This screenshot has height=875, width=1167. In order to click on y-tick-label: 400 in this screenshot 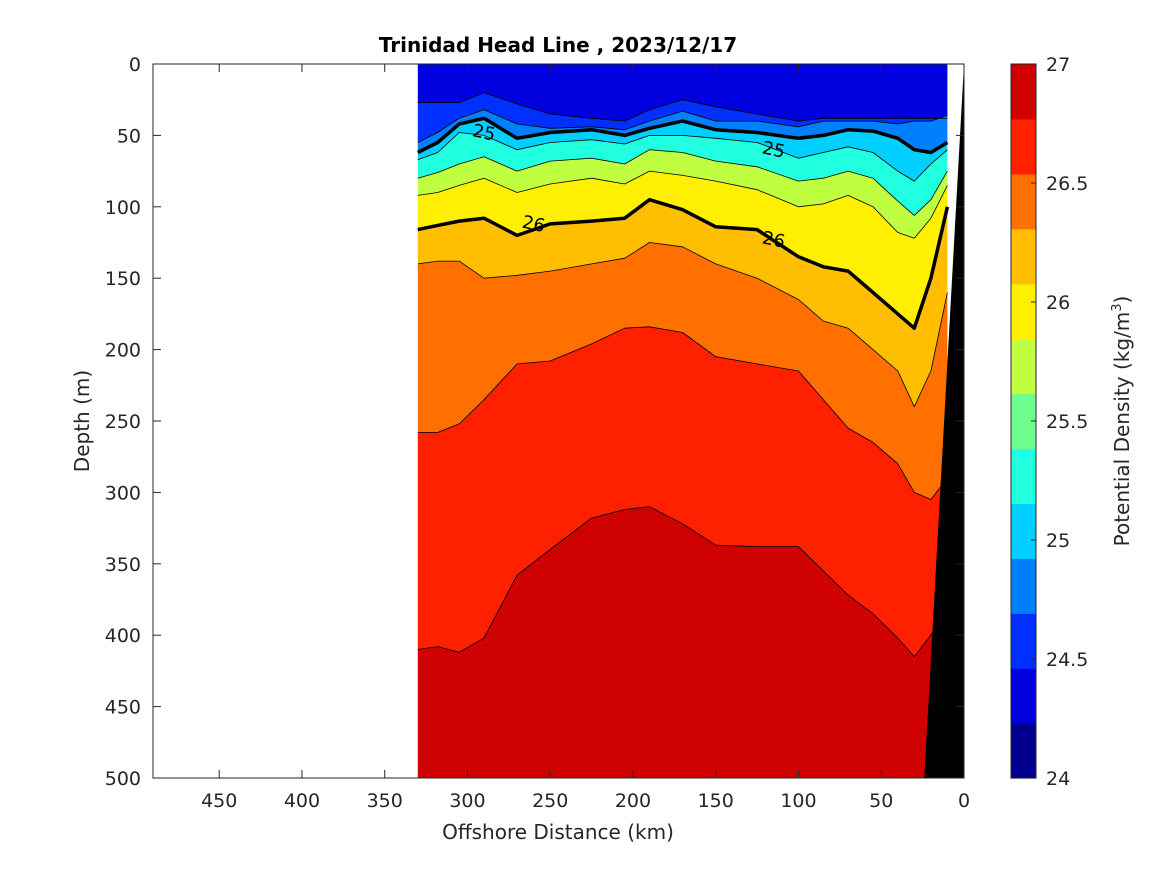, I will do `click(123, 636)`.